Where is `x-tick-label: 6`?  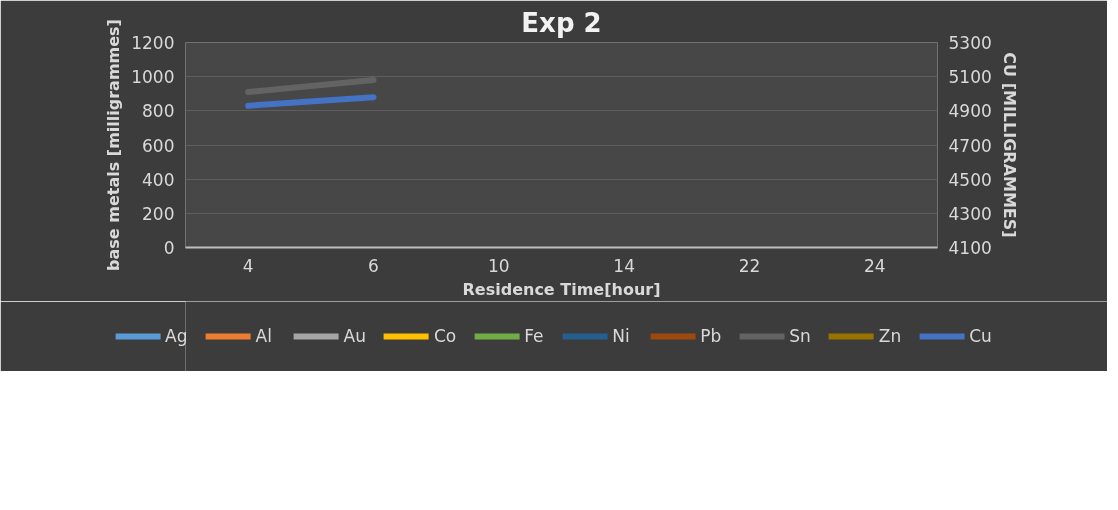 x-tick-label: 6 is located at coordinates (373, 265).